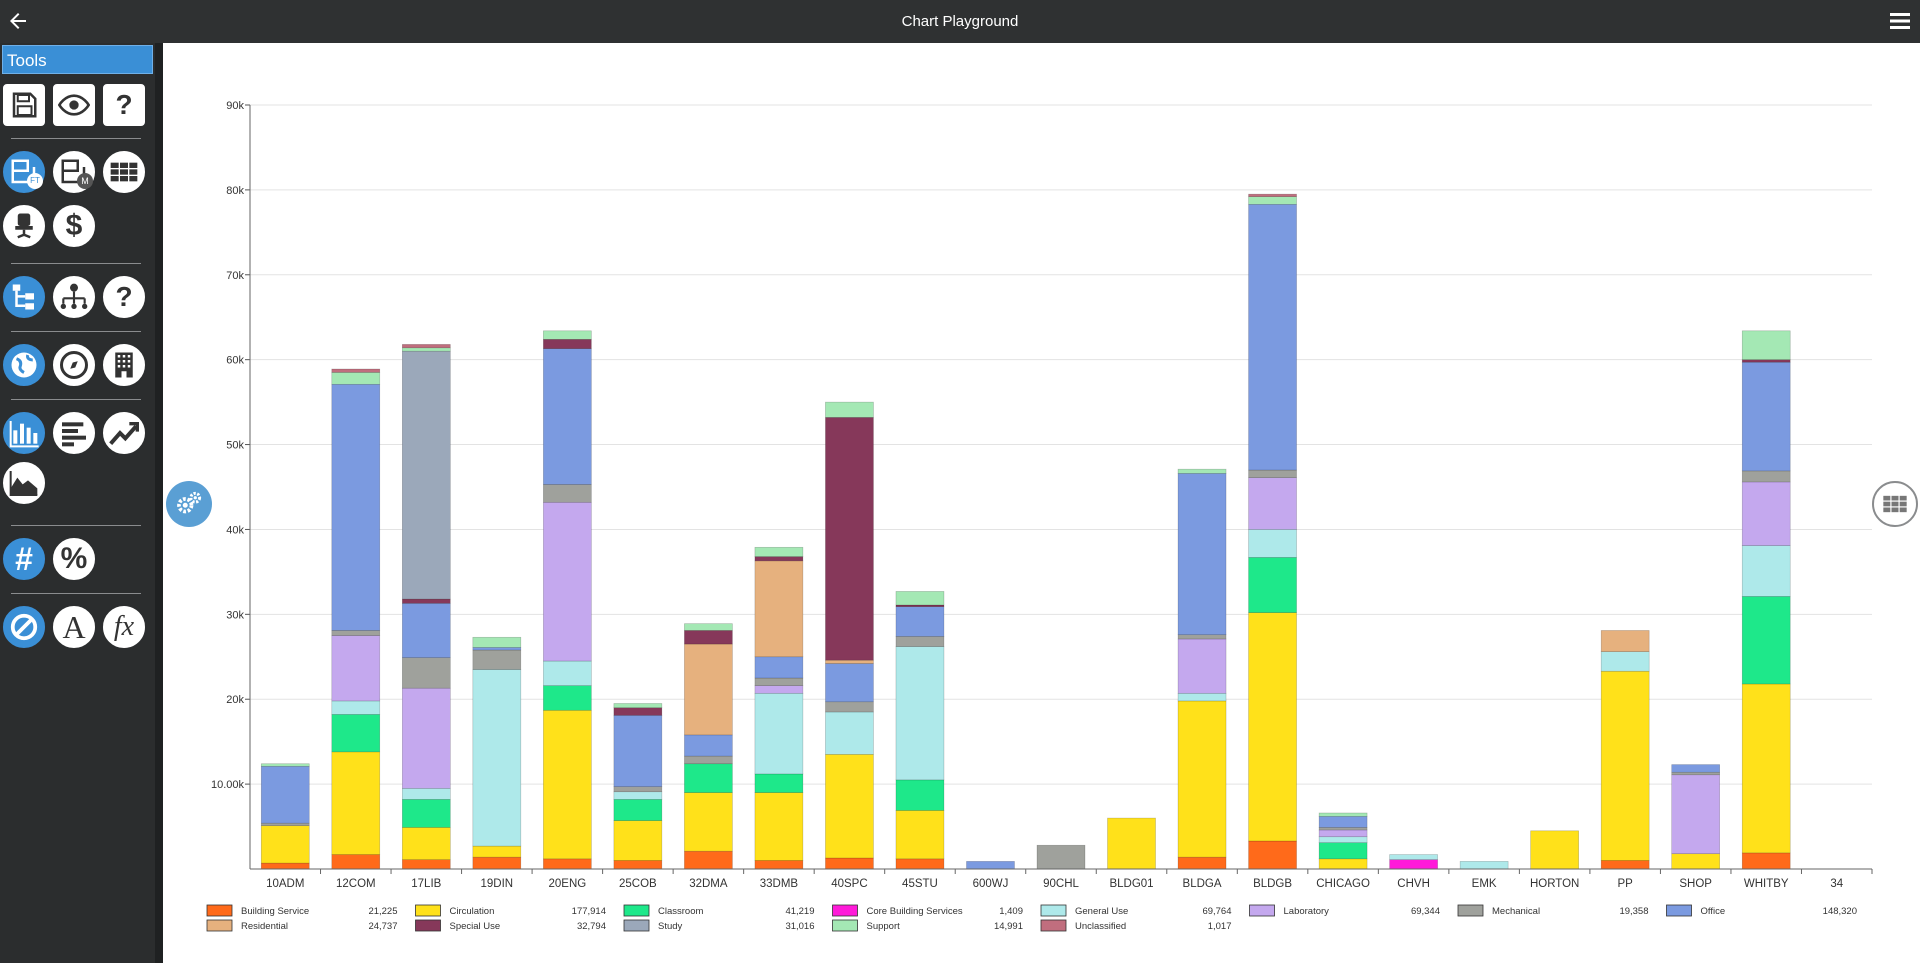 This screenshot has height=963, width=1920. What do you see at coordinates (74, 559) in the screenshot?
I see `percent-icon: %` at bounding box center [74, 559].